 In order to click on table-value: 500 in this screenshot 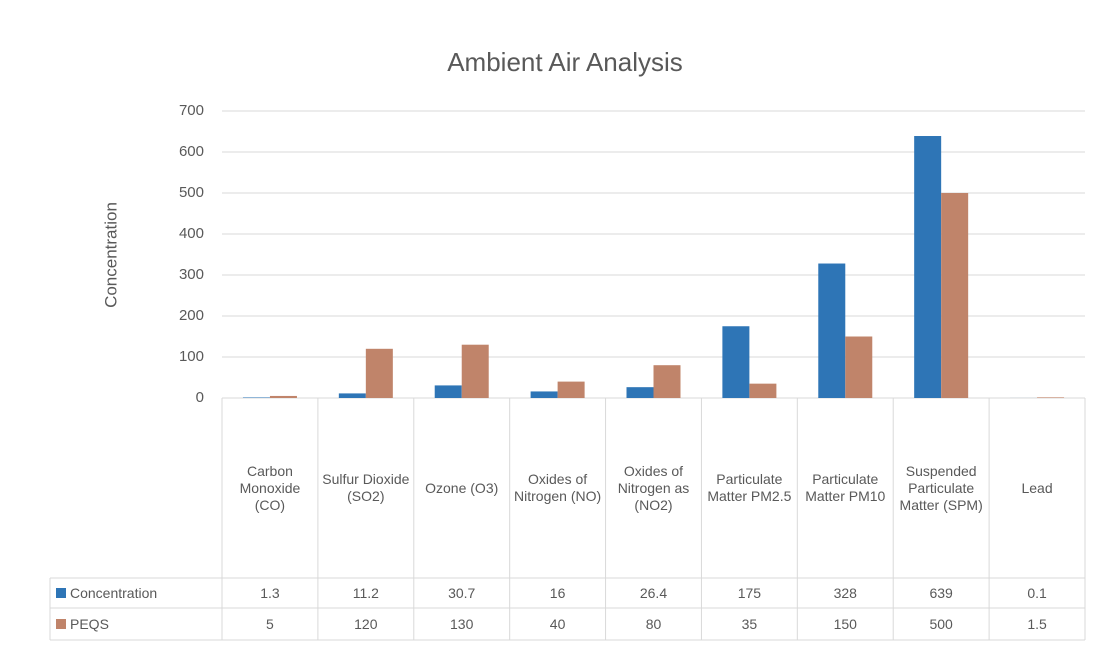, I will do `click(941, 623)`.